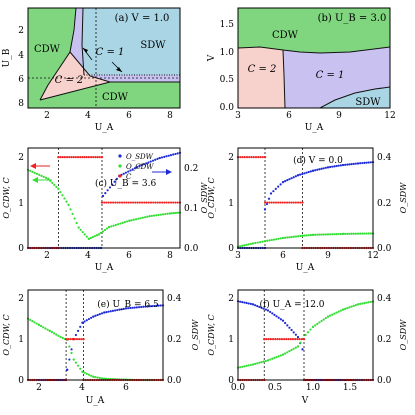 This screenshot has width=415, height=415. What do you see at coordinates (275, 388) in the screenshot?
I see `panel-f-xtick-1: 0.5` at bounding box center [275, 388].